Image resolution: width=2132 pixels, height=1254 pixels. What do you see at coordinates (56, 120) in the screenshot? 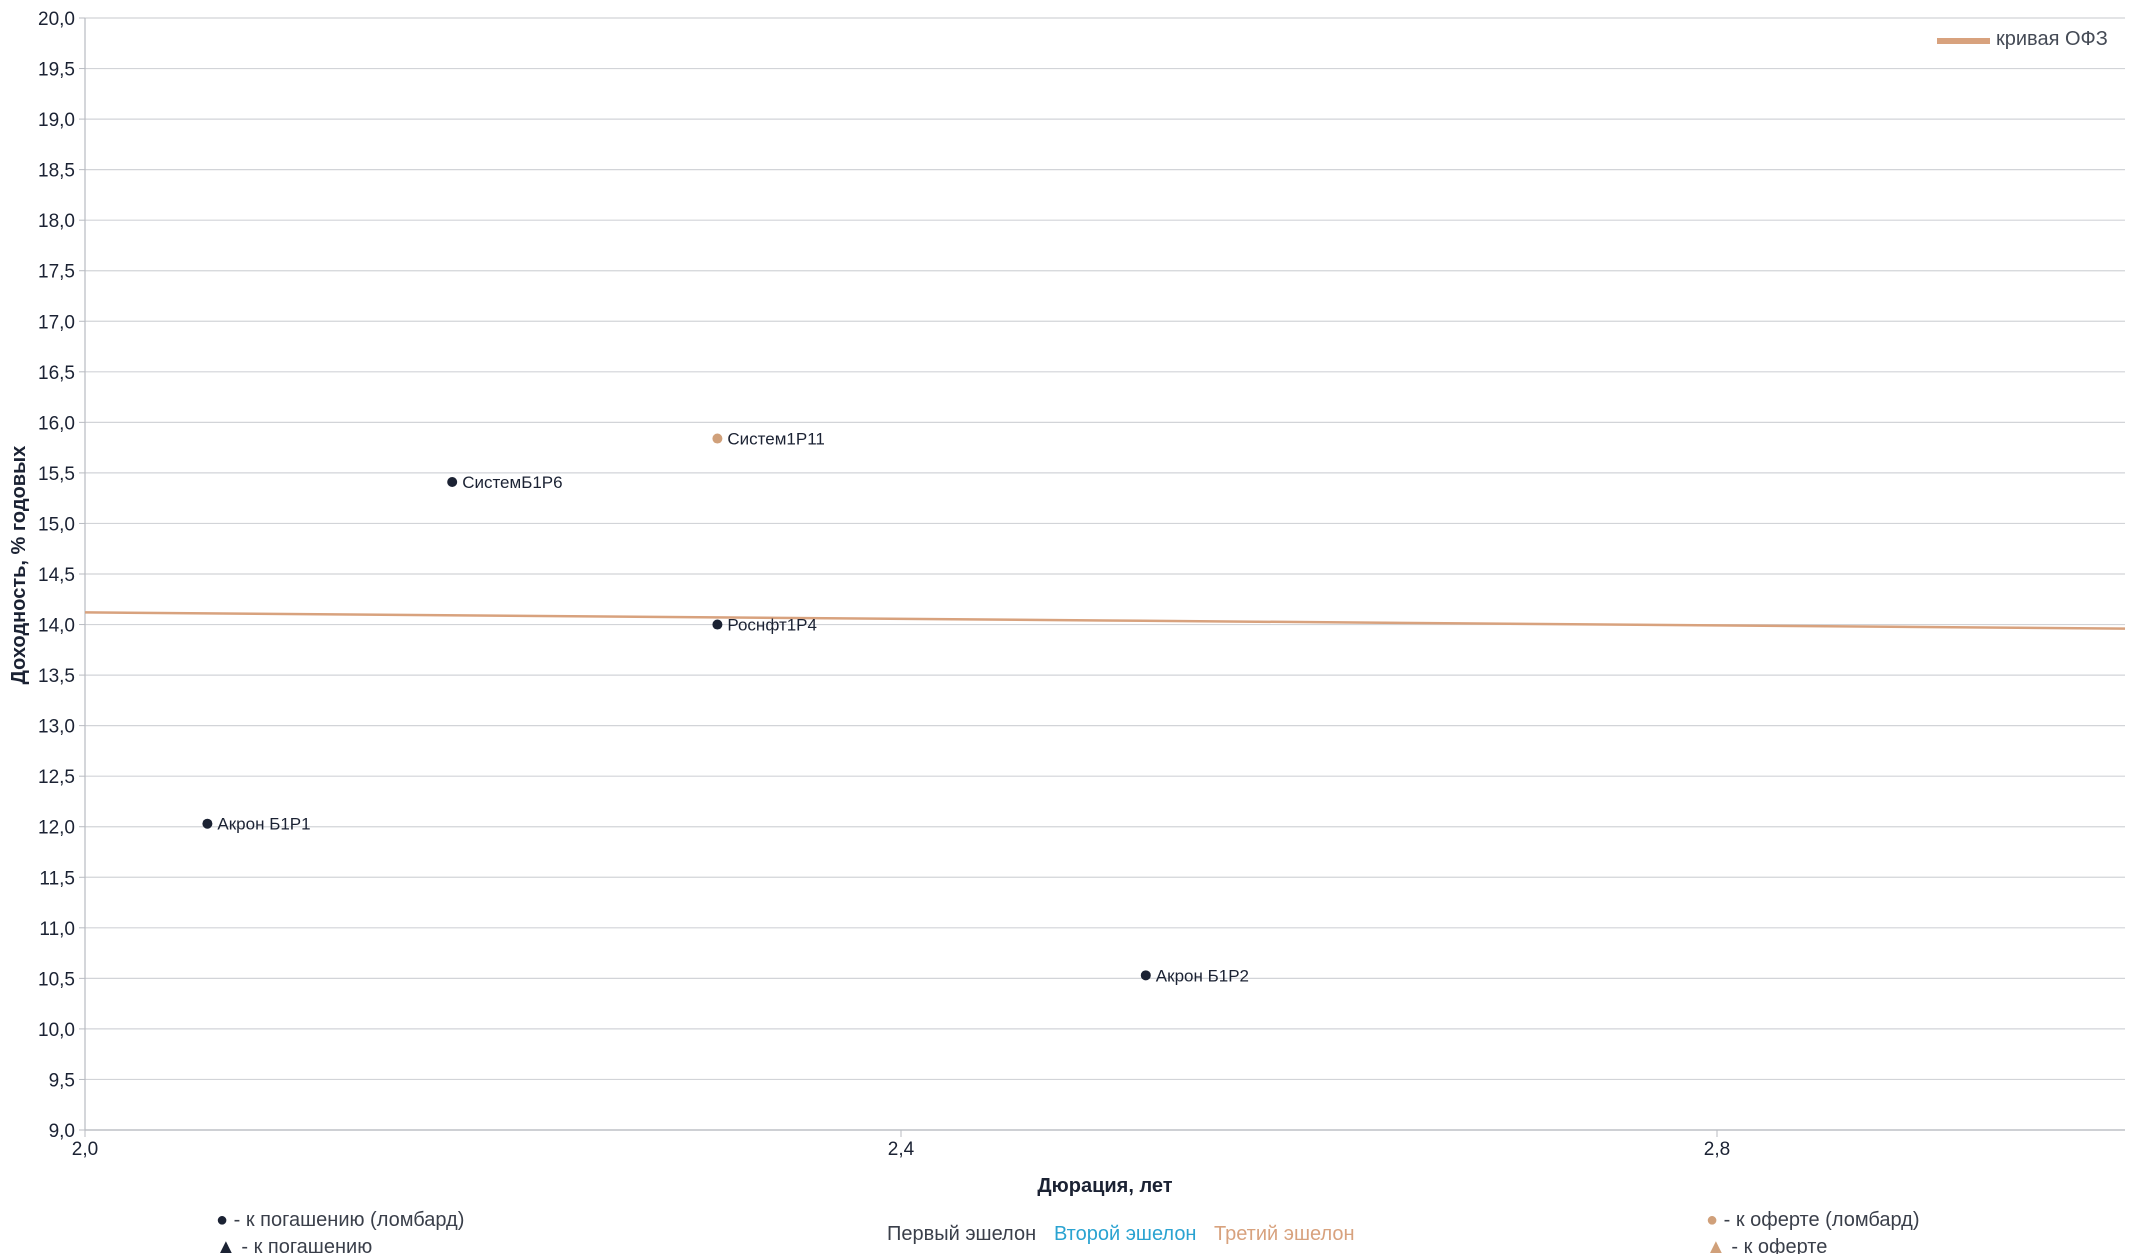
I see `y-tick-label: 19,0` at bounding box center [56, 120].